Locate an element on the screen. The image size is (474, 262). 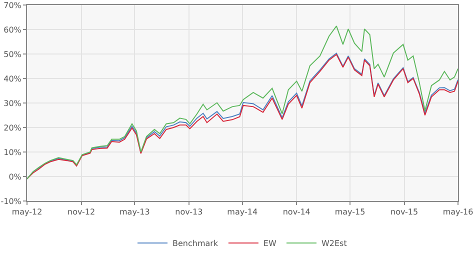
x-tick-label: may-13 is located at coordinates (135, 212).